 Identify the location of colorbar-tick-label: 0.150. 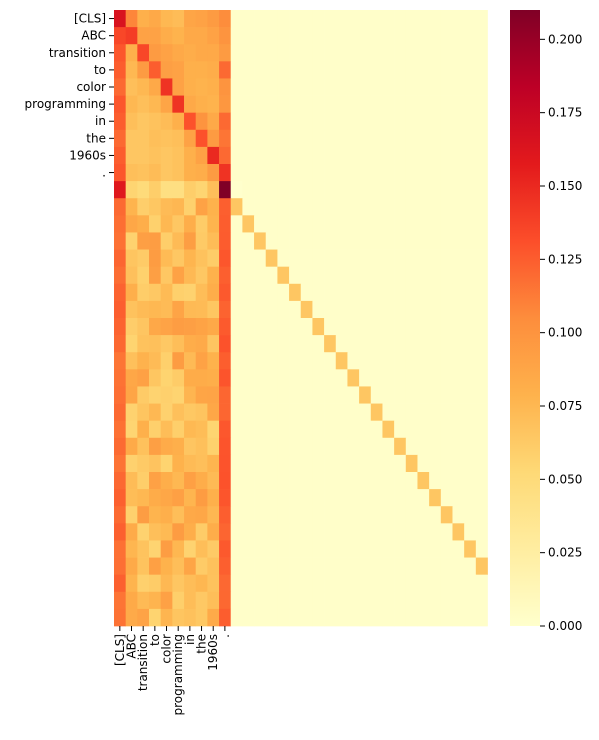
(565, 186).